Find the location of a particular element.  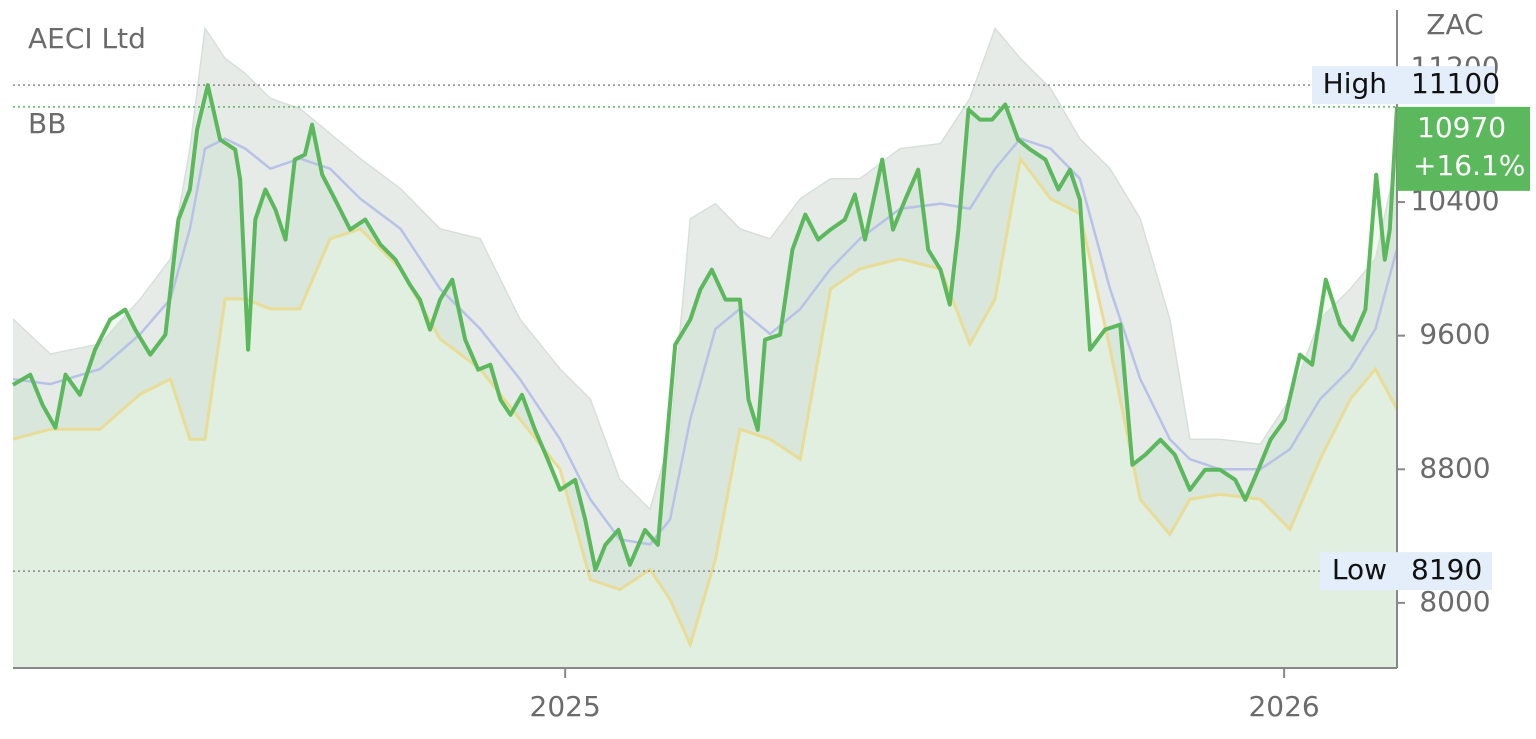

high-value: 11100 is located at coordinates (1455, 83).